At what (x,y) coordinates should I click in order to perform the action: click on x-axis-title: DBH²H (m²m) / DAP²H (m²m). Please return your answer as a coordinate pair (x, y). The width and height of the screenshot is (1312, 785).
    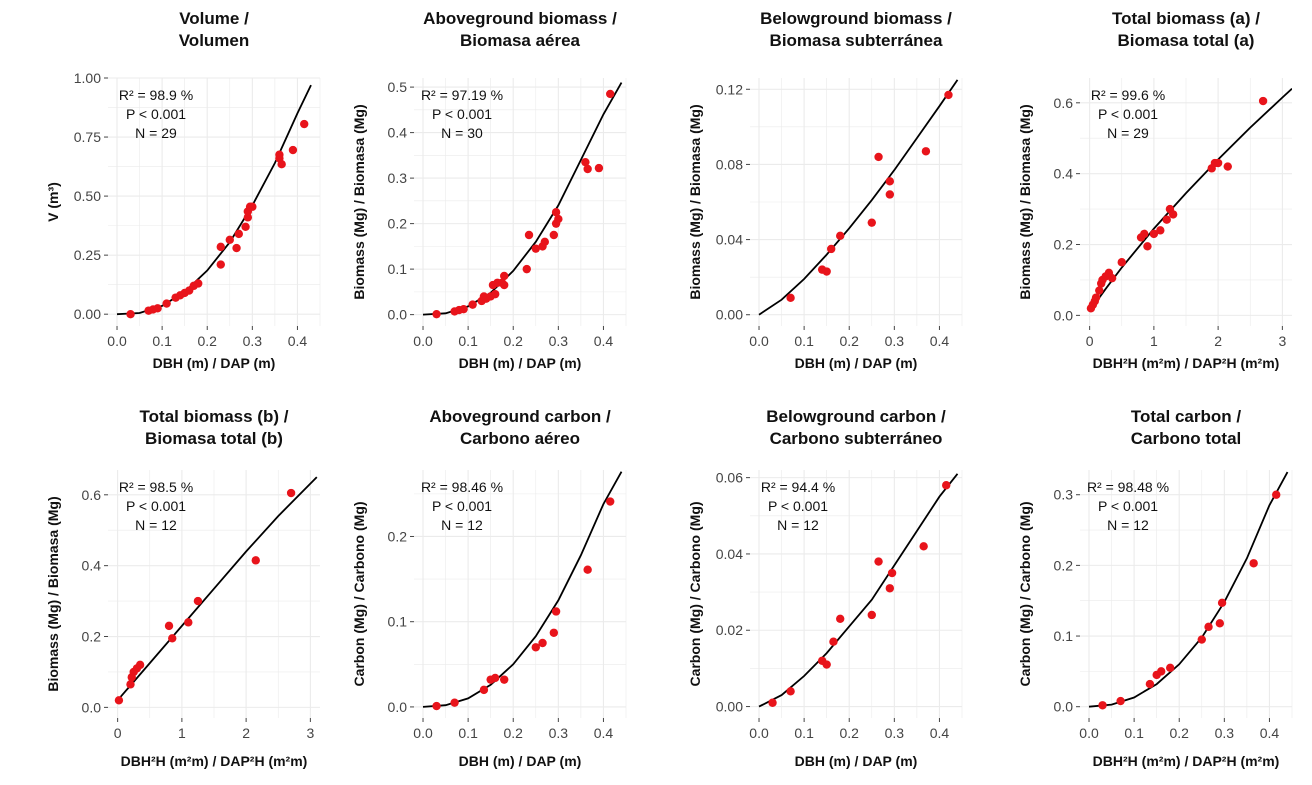
    Looking at the image, I should click on (1186, 363).